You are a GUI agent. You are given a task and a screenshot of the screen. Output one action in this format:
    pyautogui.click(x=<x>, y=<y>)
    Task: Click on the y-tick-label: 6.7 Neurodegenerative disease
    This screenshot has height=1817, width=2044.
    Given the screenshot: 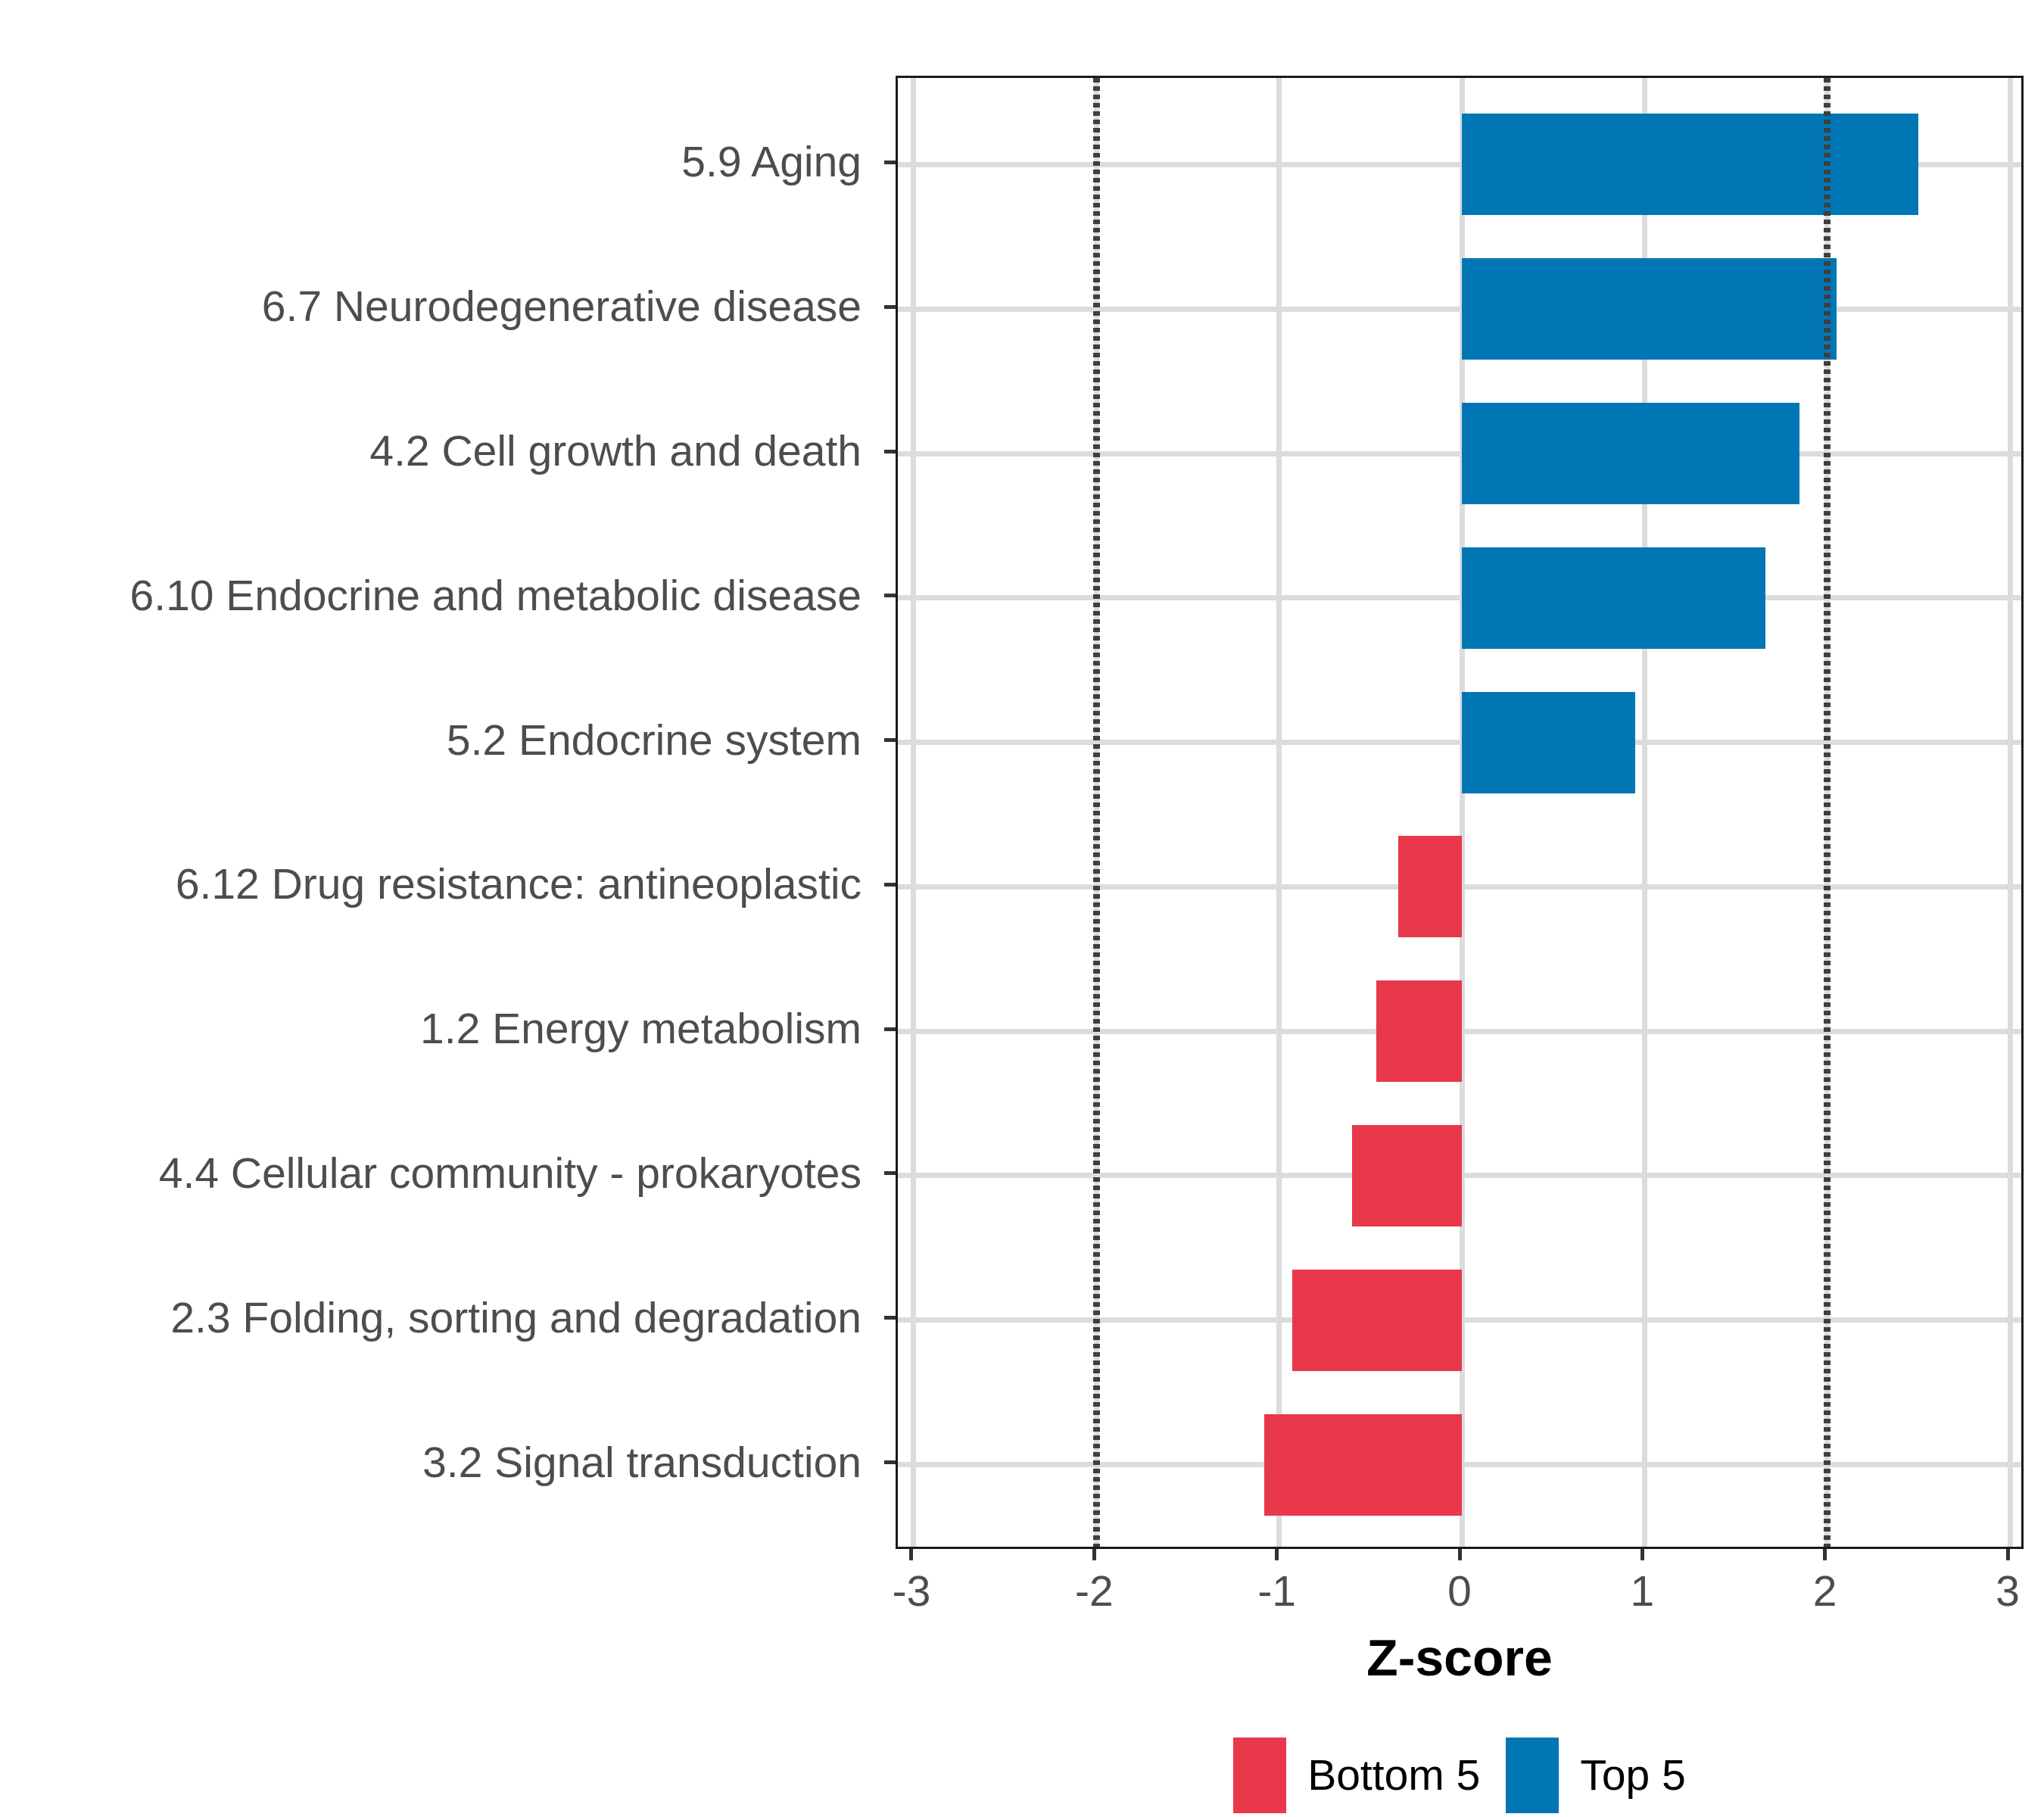 What is the action you would take?
    pyautogui.click(x=561, y=307)
    